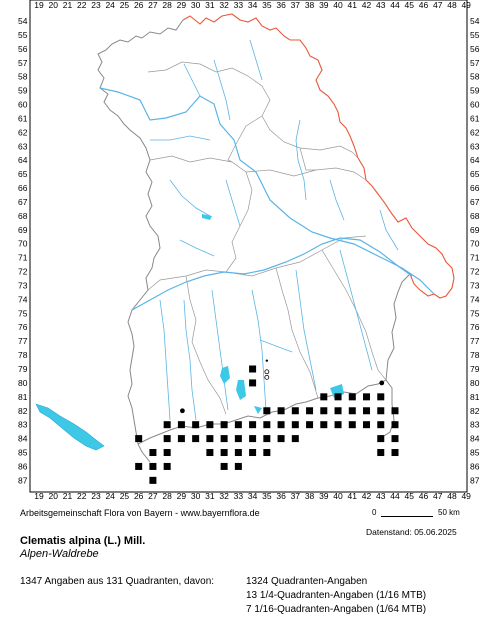 The image size is (500, 620). I want to click on x-tick-label: 29, so click(182, 5).